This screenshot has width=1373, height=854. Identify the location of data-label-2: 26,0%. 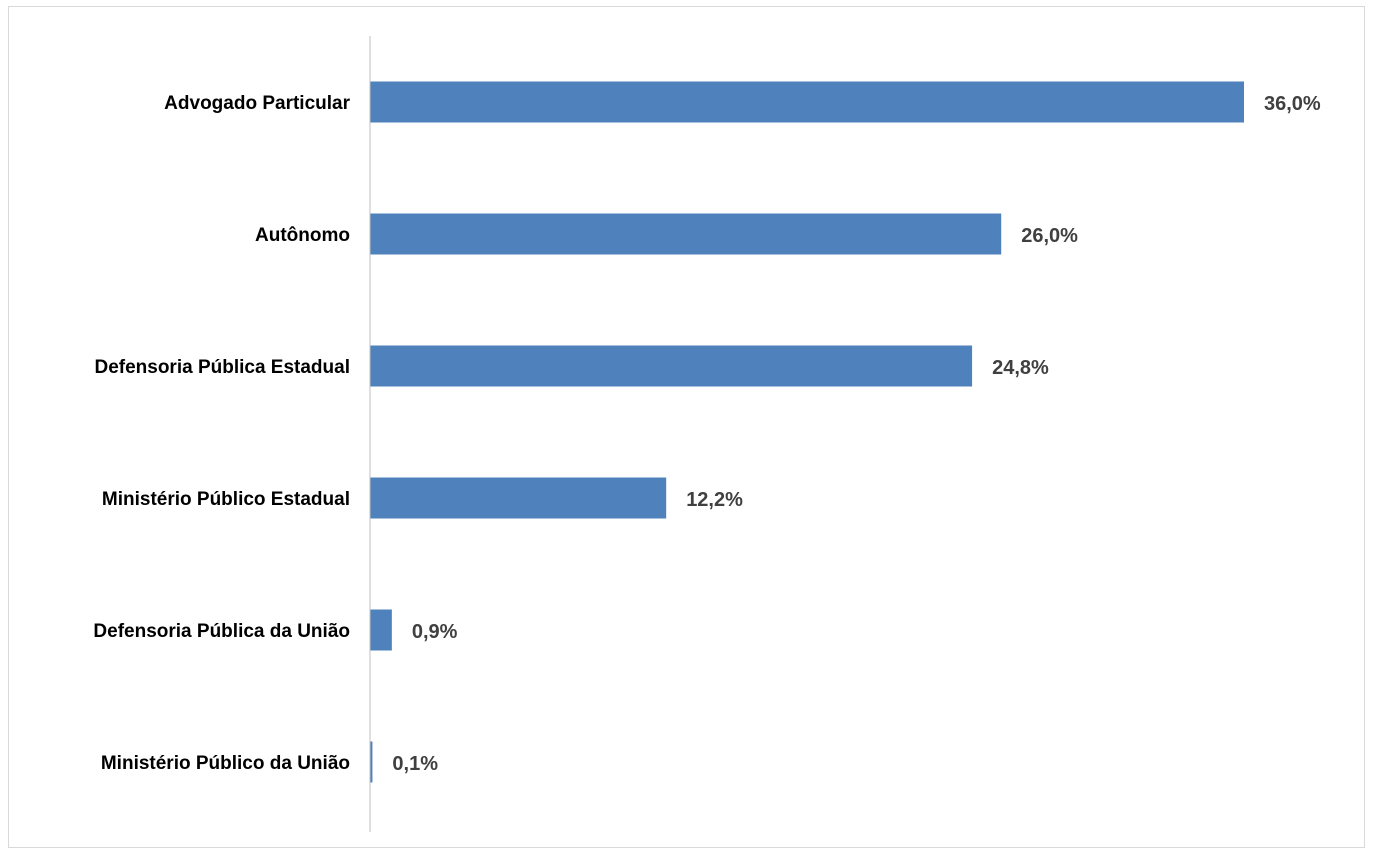
(1049, 236).